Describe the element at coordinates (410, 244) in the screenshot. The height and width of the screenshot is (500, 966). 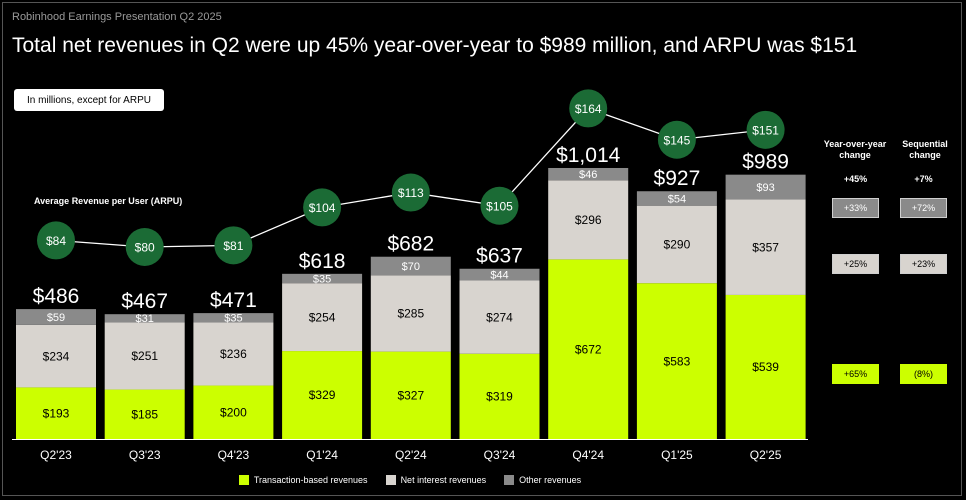
I see `bar-total-label: $682` at that location.